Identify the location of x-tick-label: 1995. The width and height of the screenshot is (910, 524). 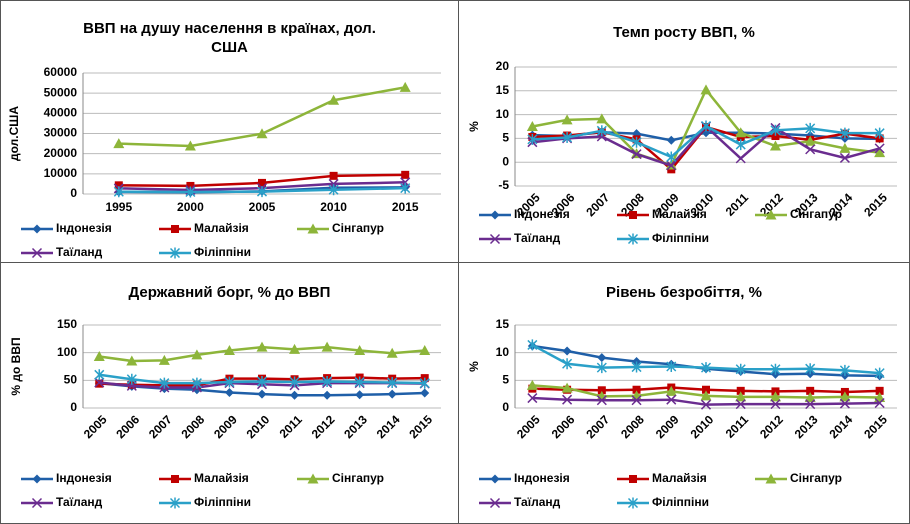
(118, 207).